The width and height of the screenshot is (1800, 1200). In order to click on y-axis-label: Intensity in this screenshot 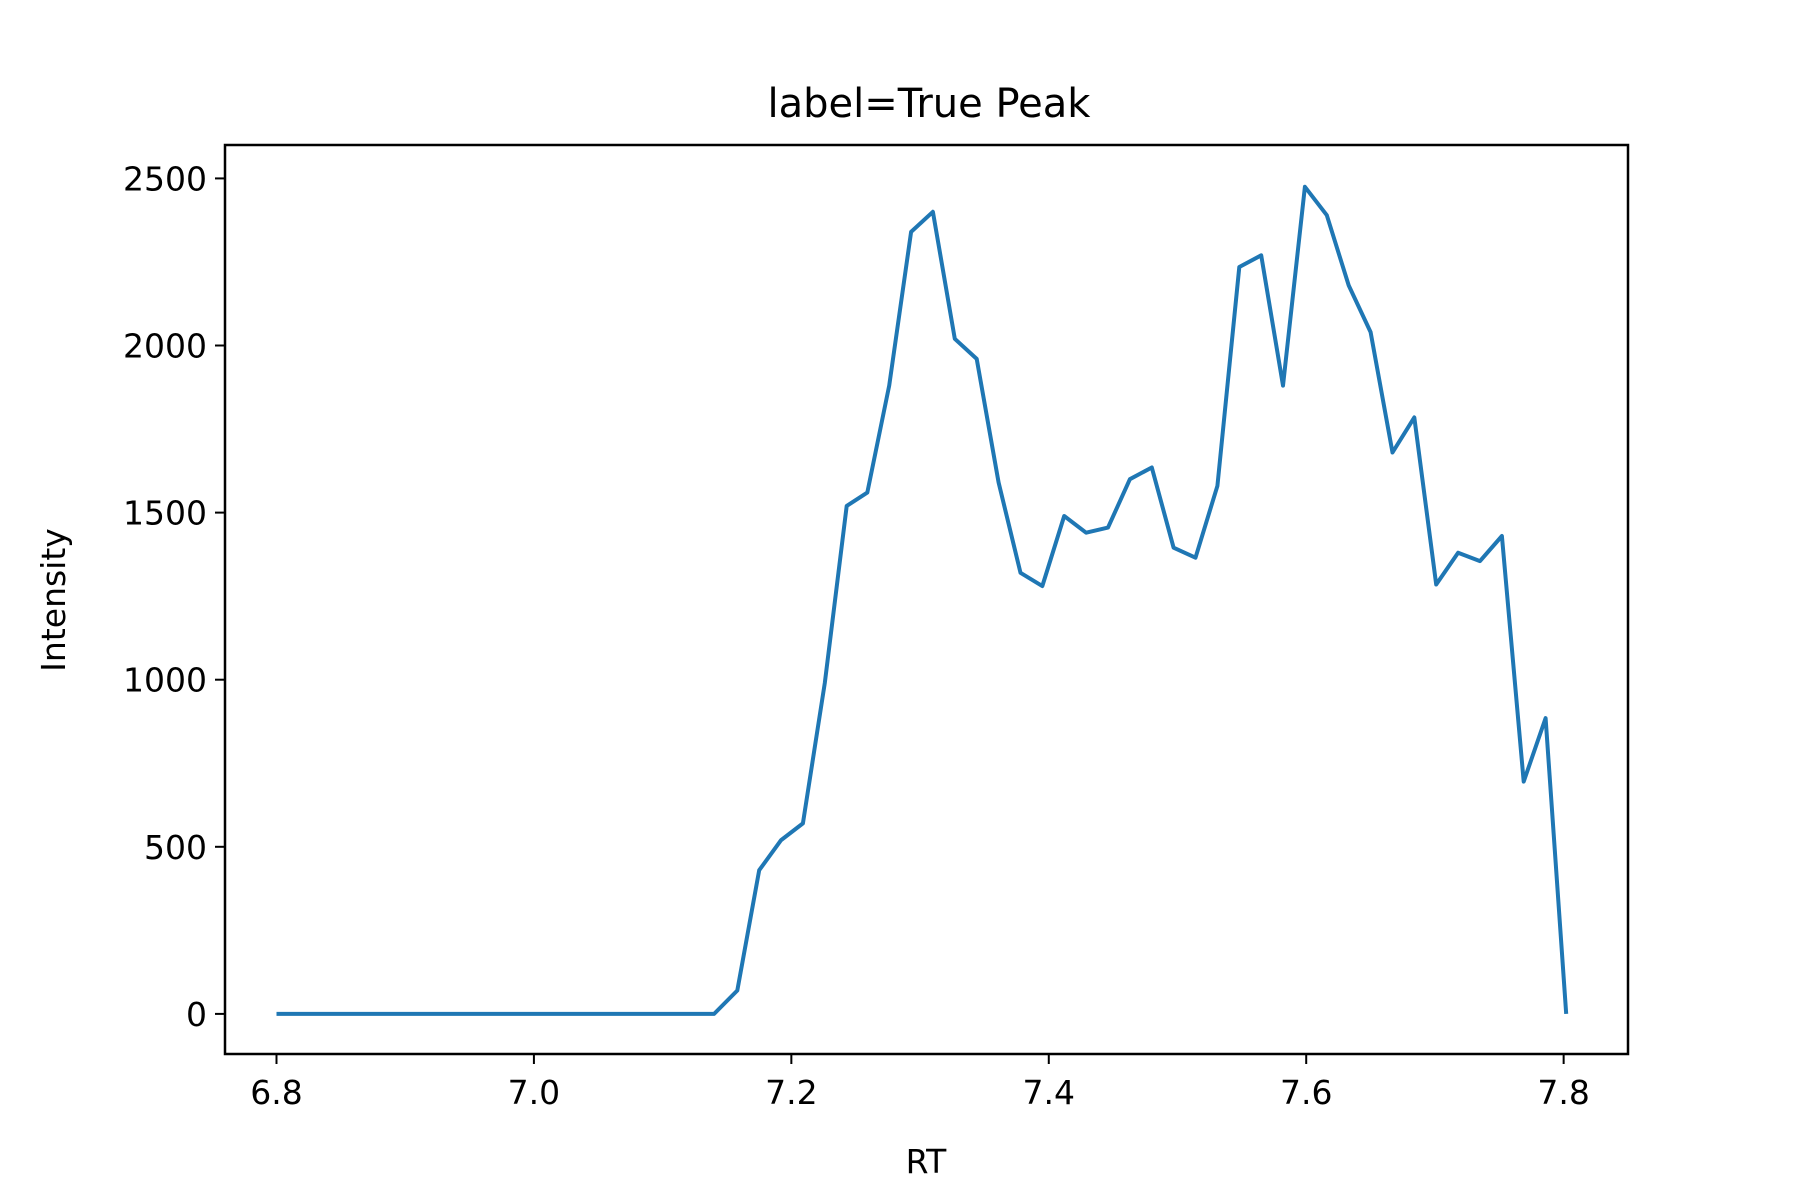, I will do `click(53, 600)`.